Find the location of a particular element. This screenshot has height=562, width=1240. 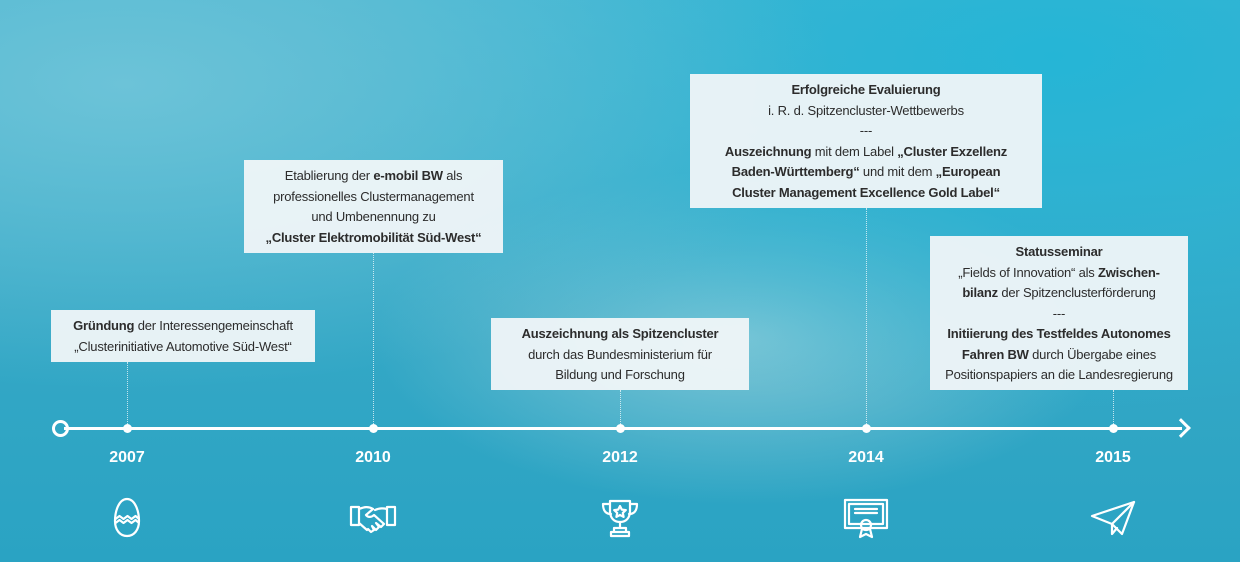

text: durch das Bundesministerium für is located at coordinates (620, 354).